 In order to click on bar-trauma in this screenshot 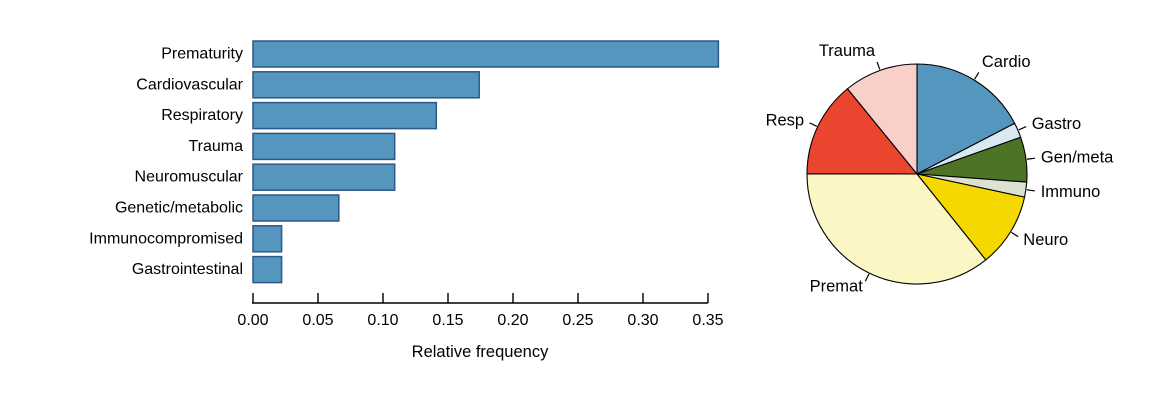, I will do `click(324, 146)`.